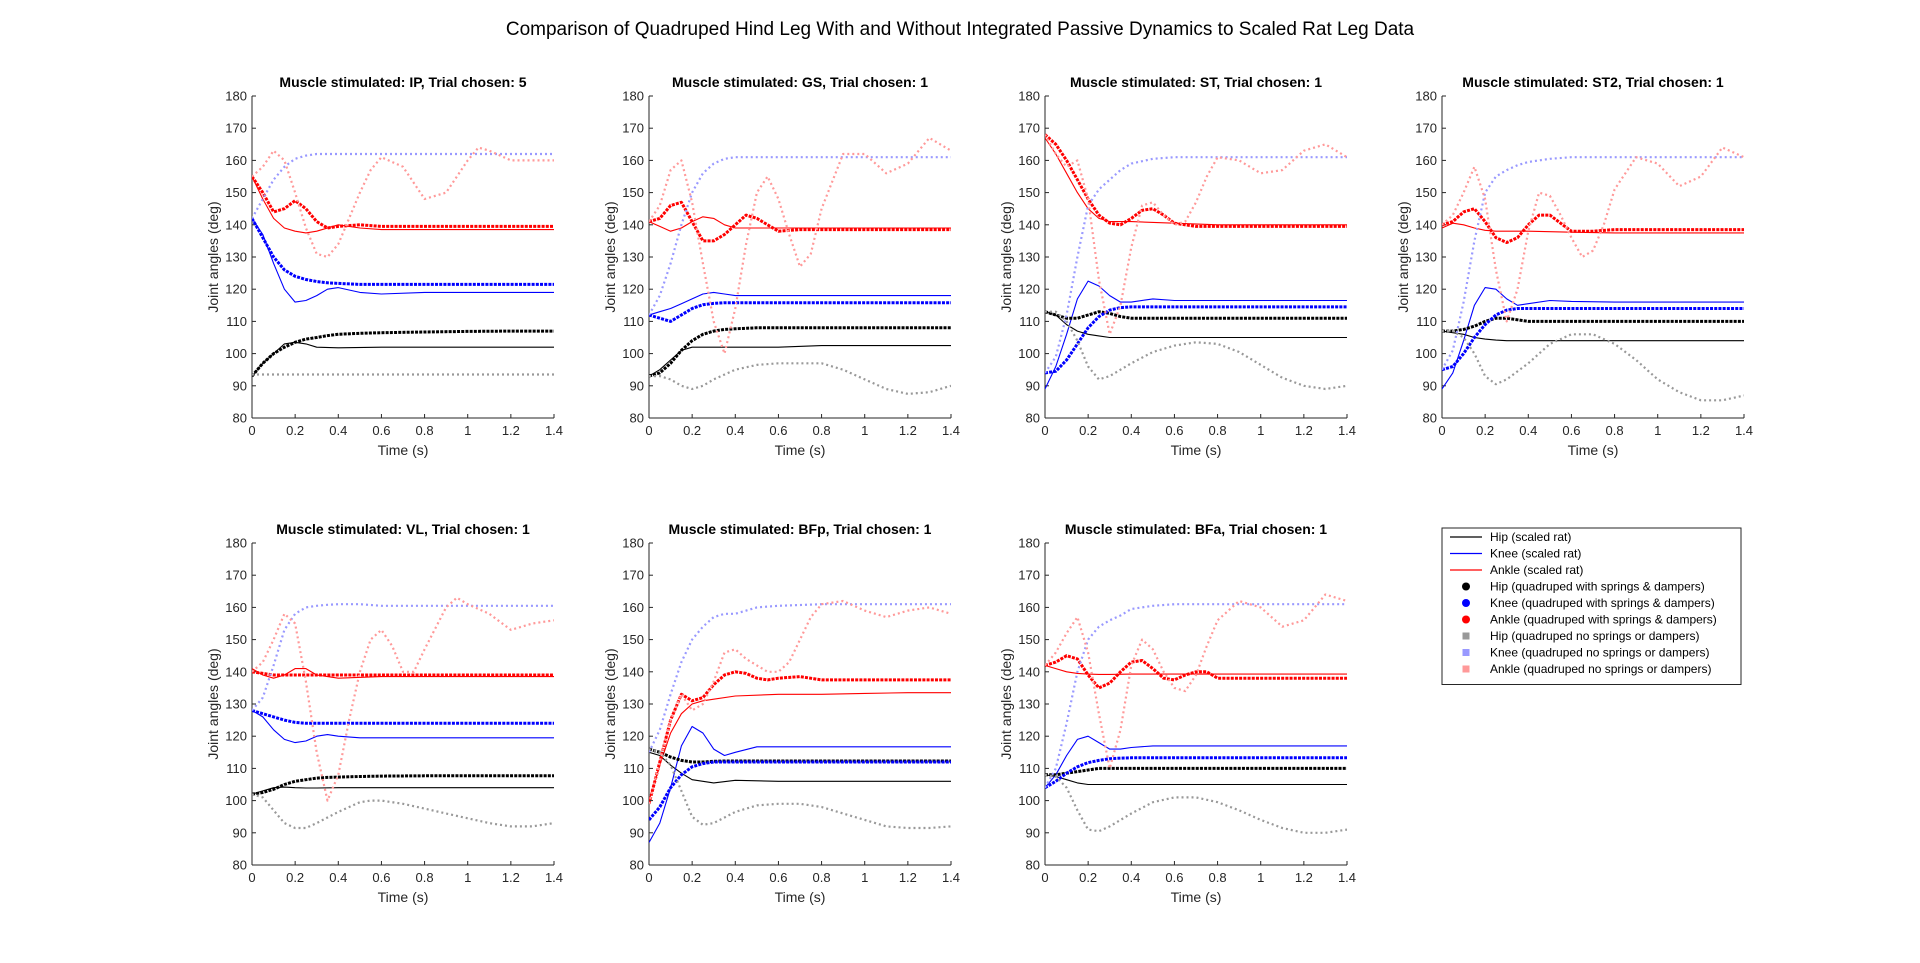 This screenshot has height=963, width=1920. What do you see at coordinates (1466, 619) in the screenshot?
I see `legend-dot-marker` at bounding box center [1466, 619].